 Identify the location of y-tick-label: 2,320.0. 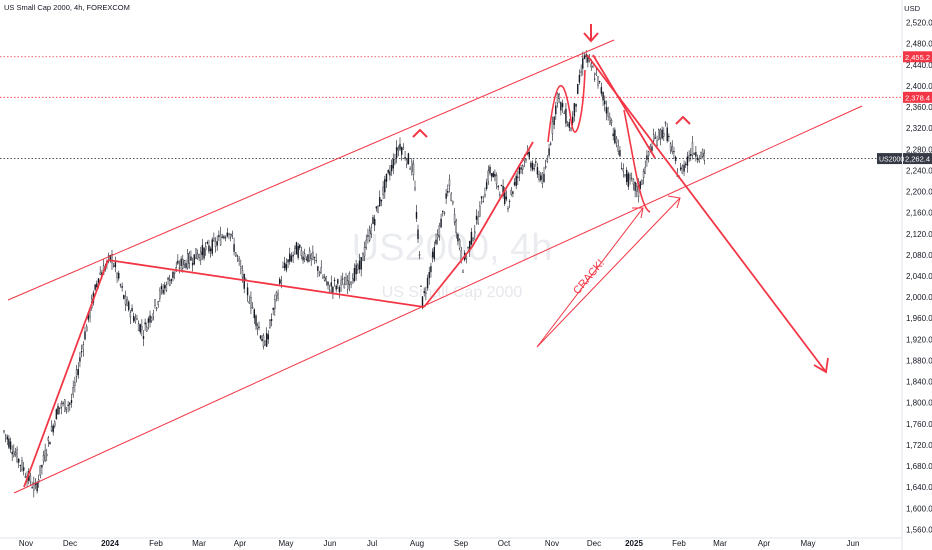
(919, 128).